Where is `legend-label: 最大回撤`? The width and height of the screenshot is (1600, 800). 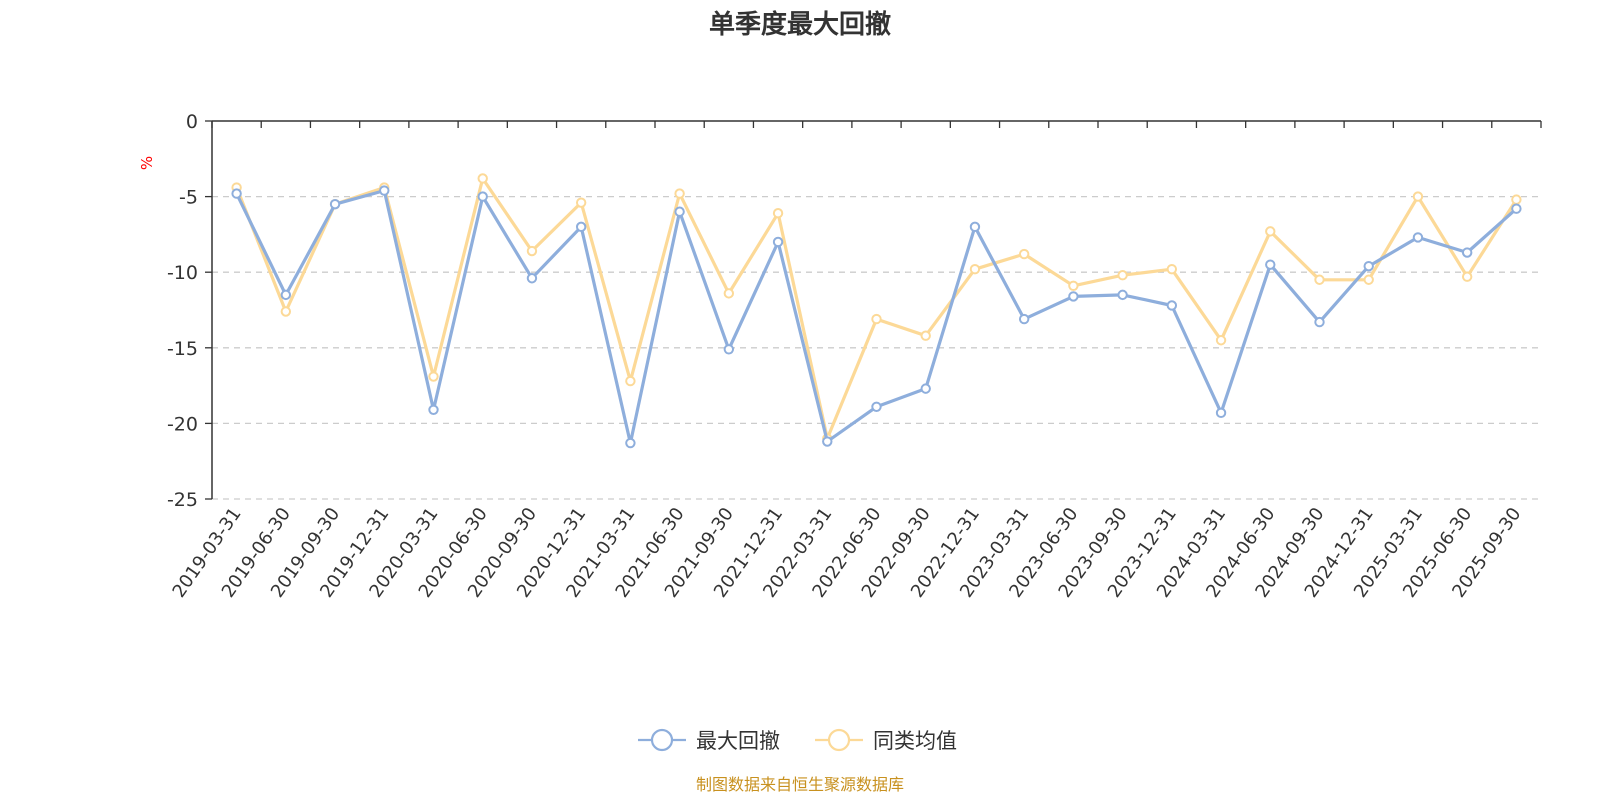 legend-label: 最大回撤 is located at coordinates (738, 741).